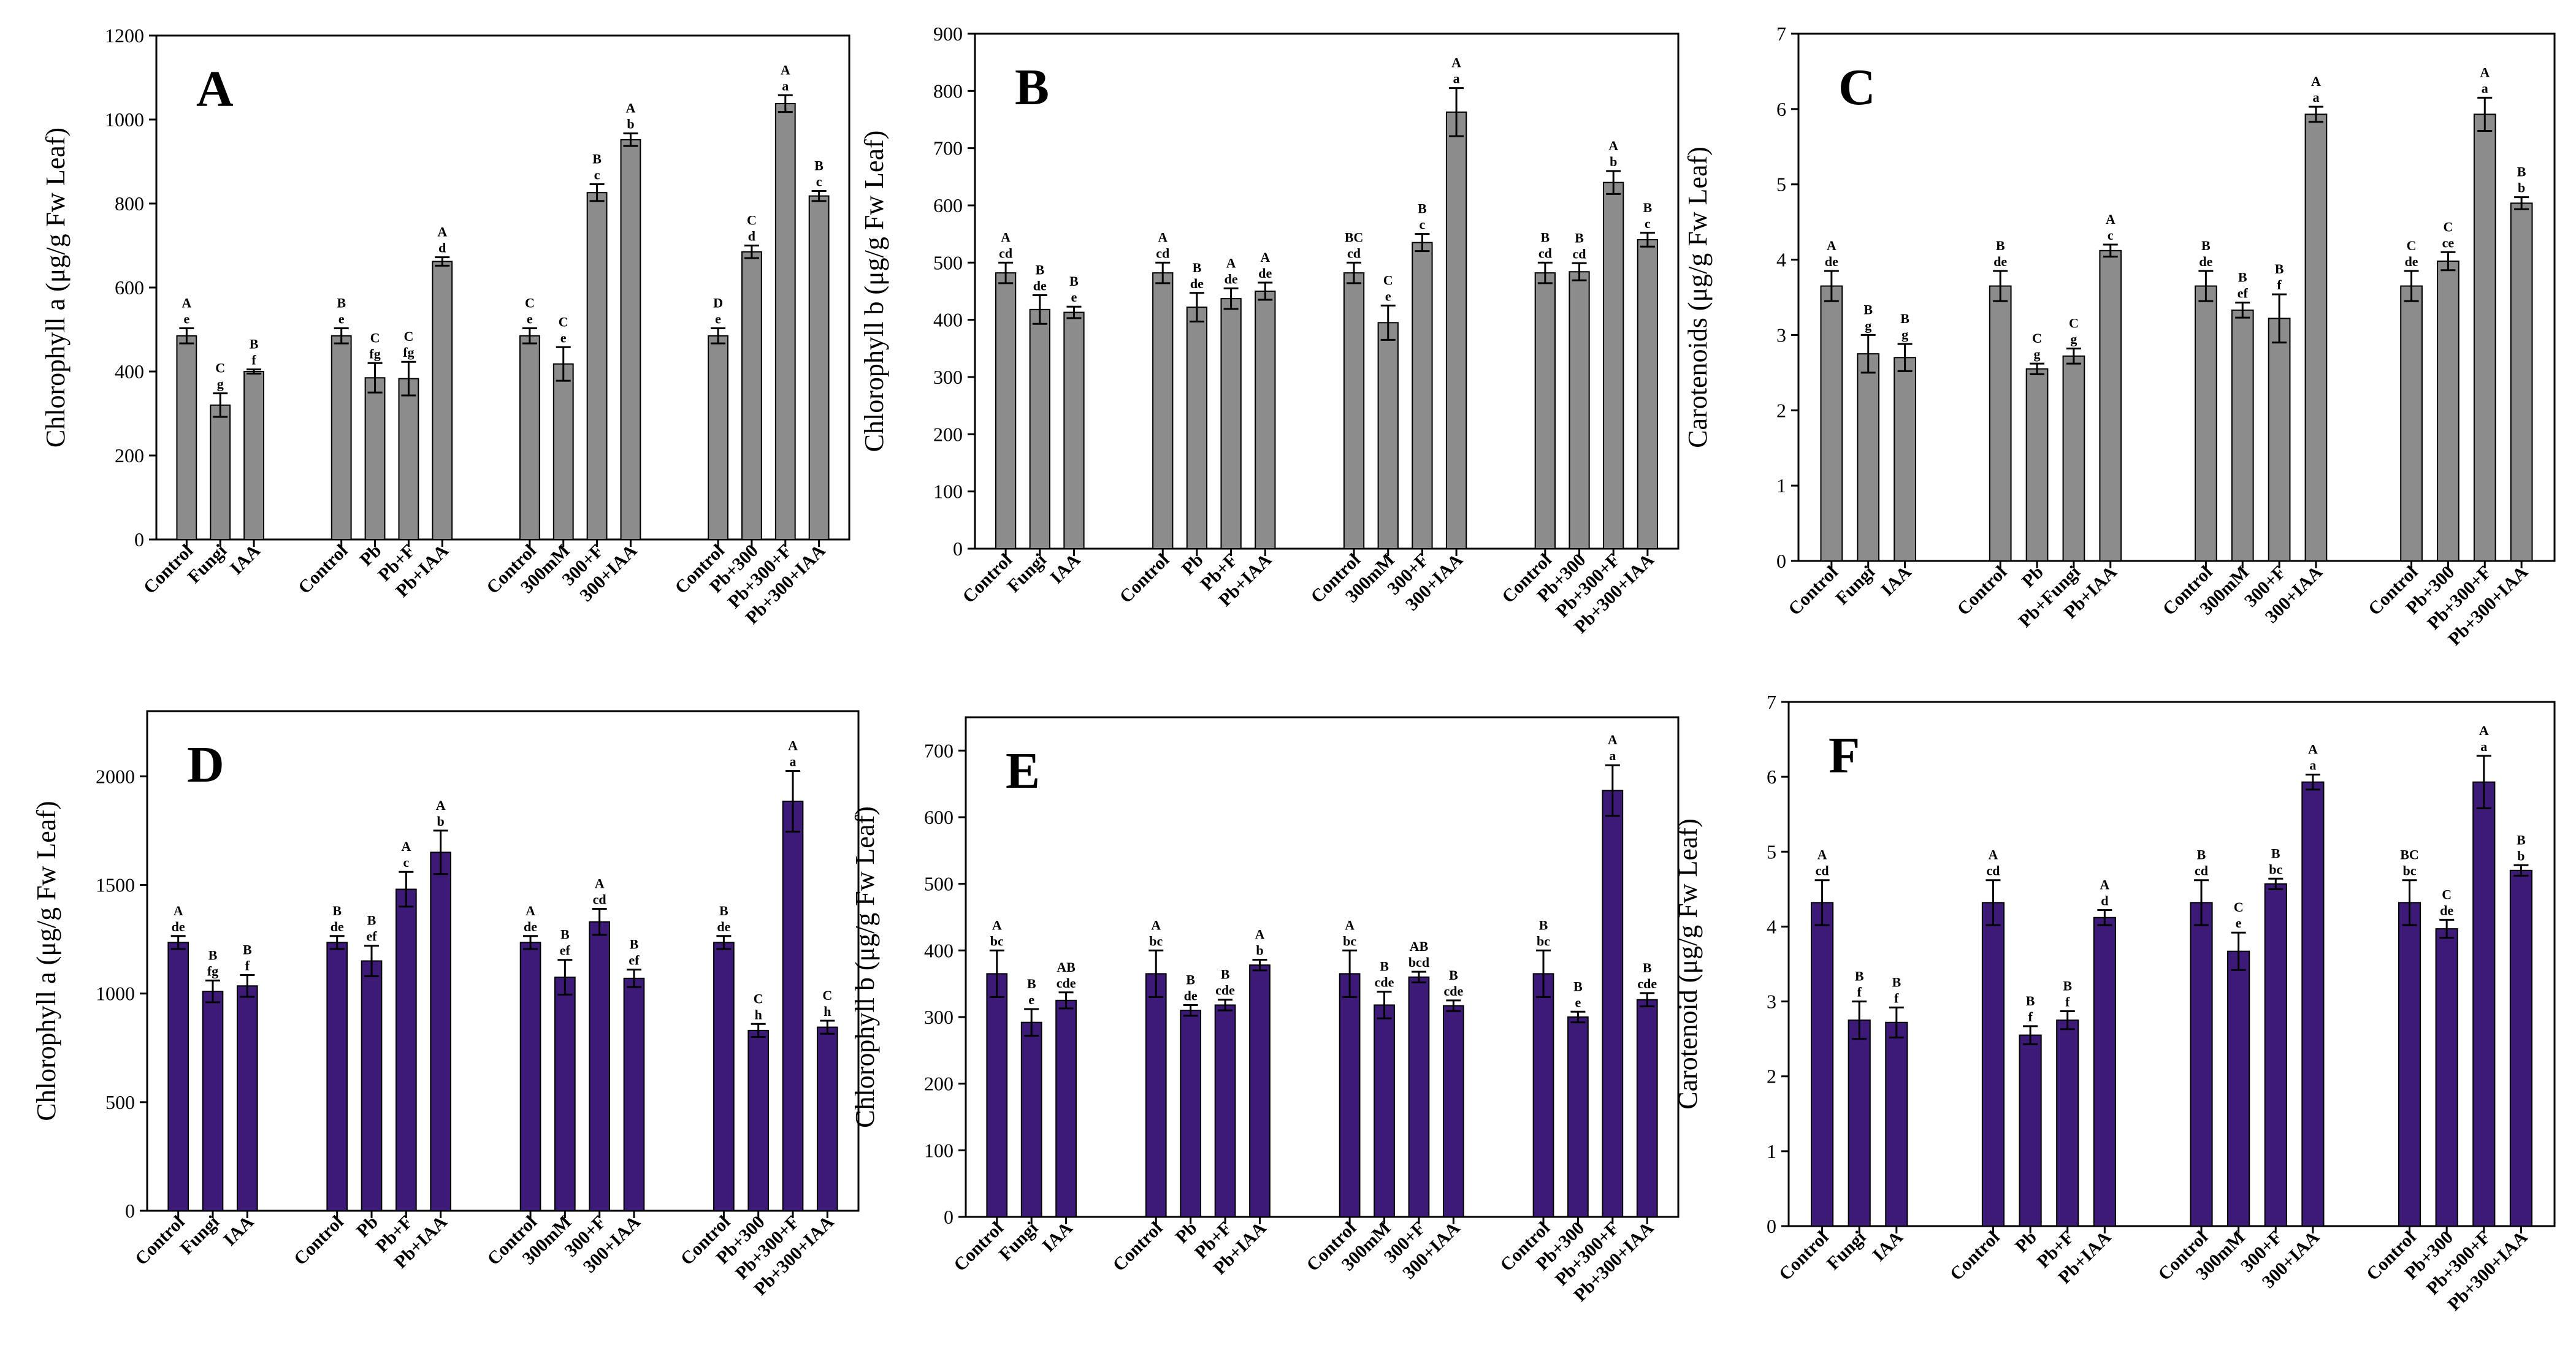  What do you see at coordinates (939, 1017) in the screenshot?
I see `y-tick-label: 300` at bounding box center [939, 1017].